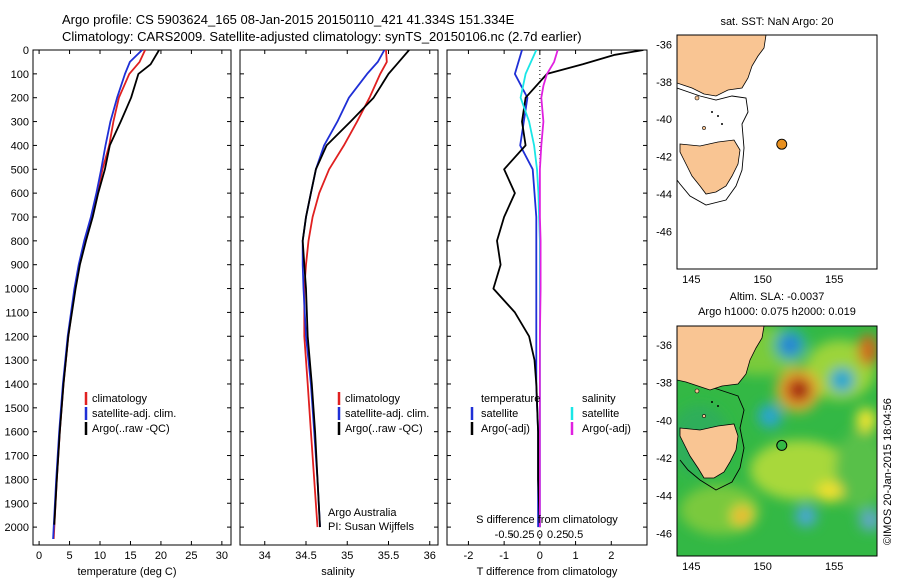  Describe the element at coordinates (710, 167) in the screenshot. I see `sst-tasmania` at that location.